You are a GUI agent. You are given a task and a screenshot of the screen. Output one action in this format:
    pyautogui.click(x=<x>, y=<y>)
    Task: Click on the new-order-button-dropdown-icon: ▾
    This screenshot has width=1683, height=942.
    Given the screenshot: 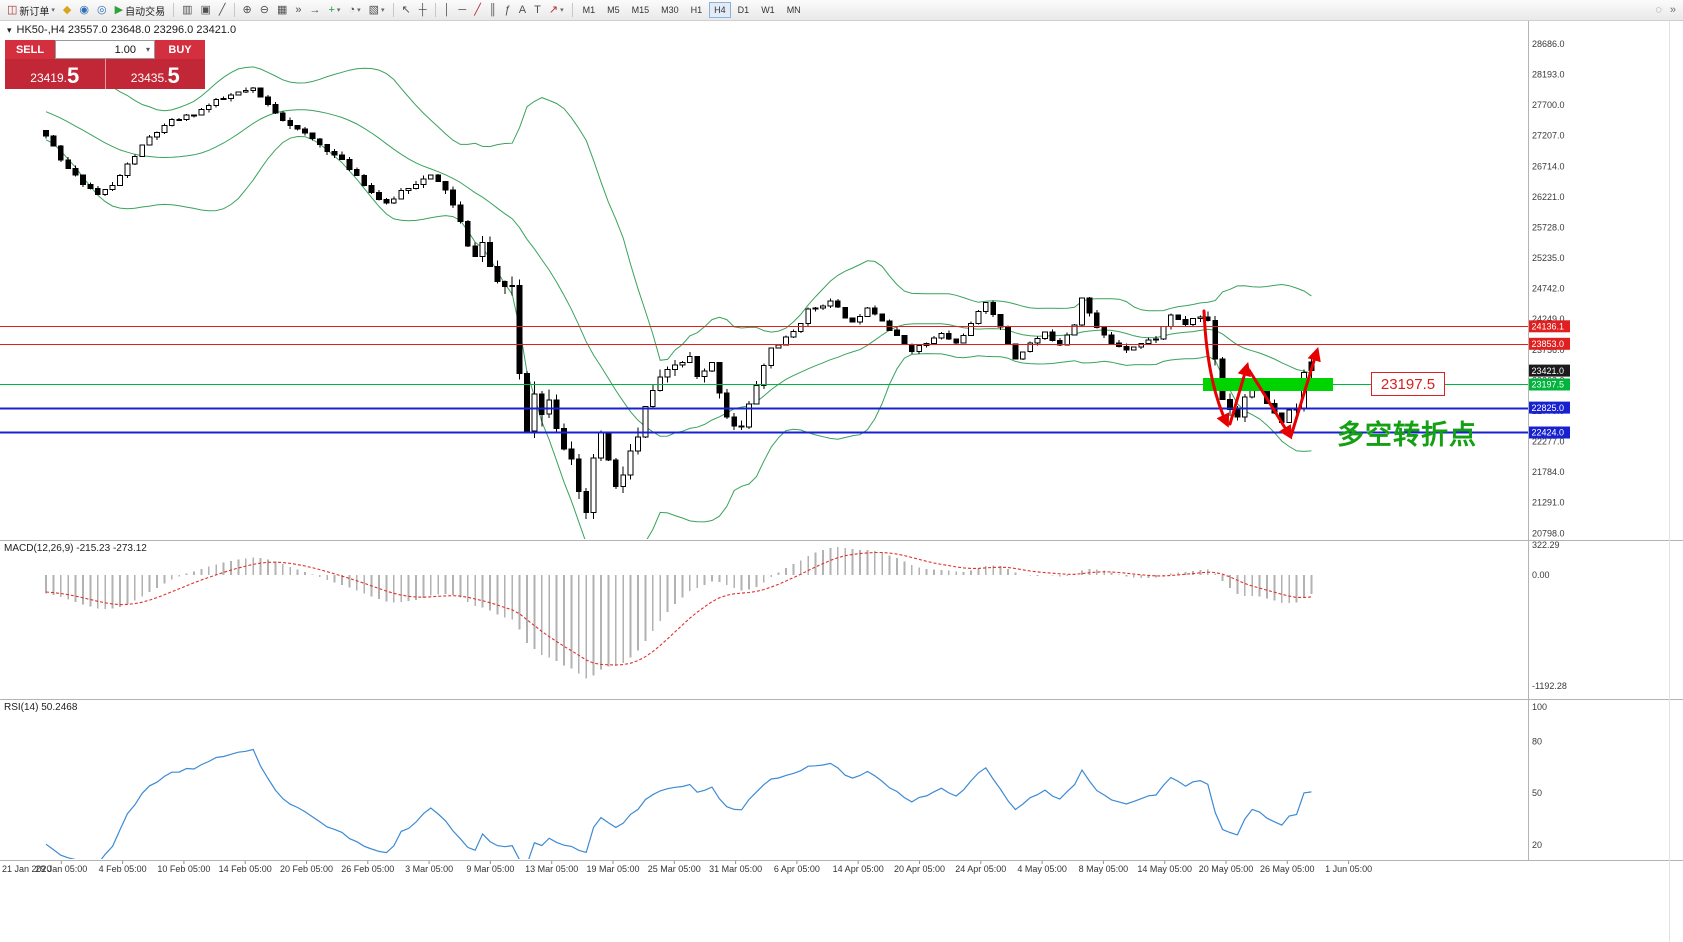 What is the action you would take?
    pyautogui.click(x=53, y=10)
    